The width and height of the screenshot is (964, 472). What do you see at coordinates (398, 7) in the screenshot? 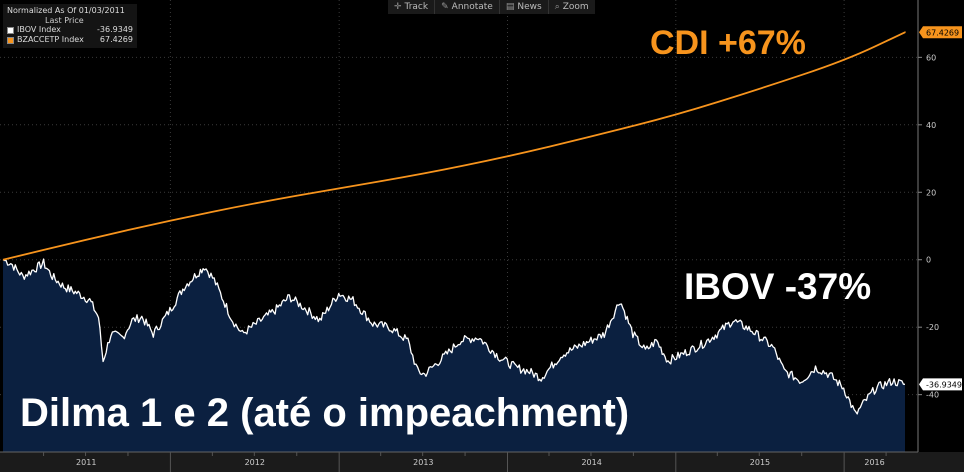
I see `crosshair-icon: ✛` at bounding box center [398, 7].